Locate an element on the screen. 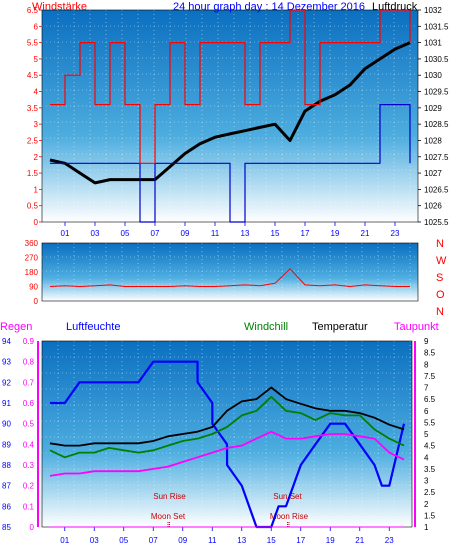 The height and width of the screenshot is (555, 470). humidity-axis-label: Luftfeuchte is located at coordinates (93, 327).